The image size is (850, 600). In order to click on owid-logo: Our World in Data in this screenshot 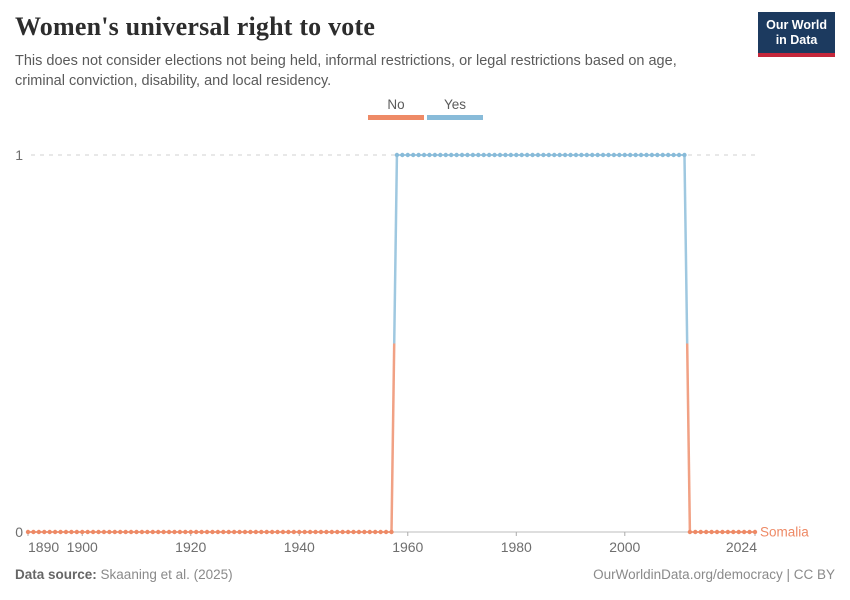, I will do `click(796, 34)`.